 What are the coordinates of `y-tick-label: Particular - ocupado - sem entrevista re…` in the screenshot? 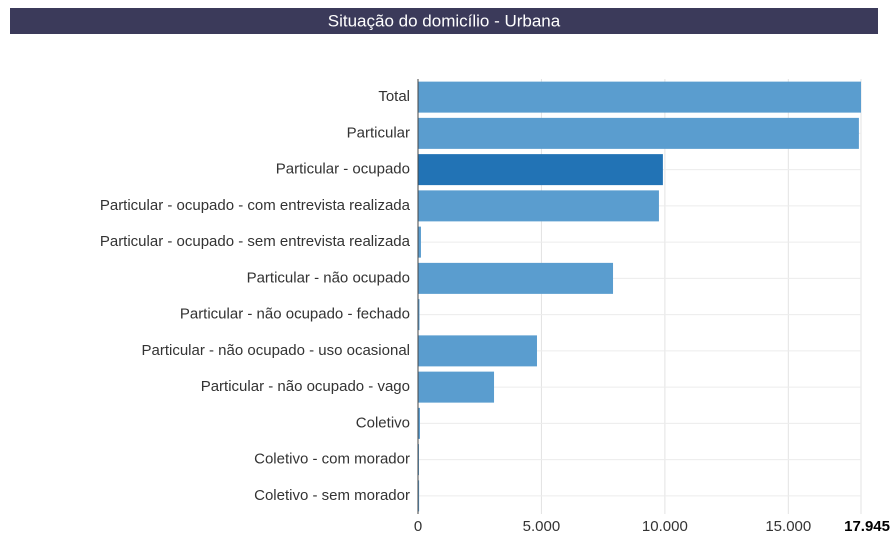 It's located at (255, 241).